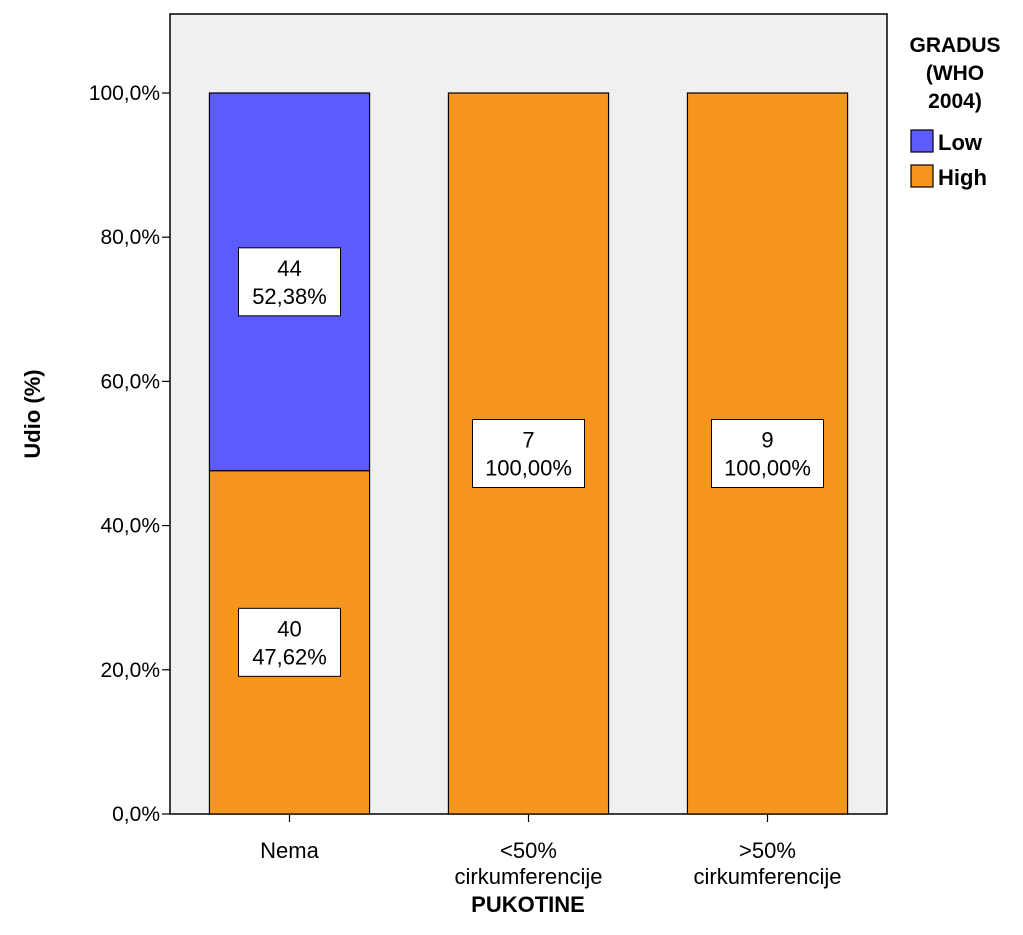  What do you see at coordinates (289, 628) in the screenshot?
I see `data-label-count-high-0: 40` at bounding box center [289, 628].